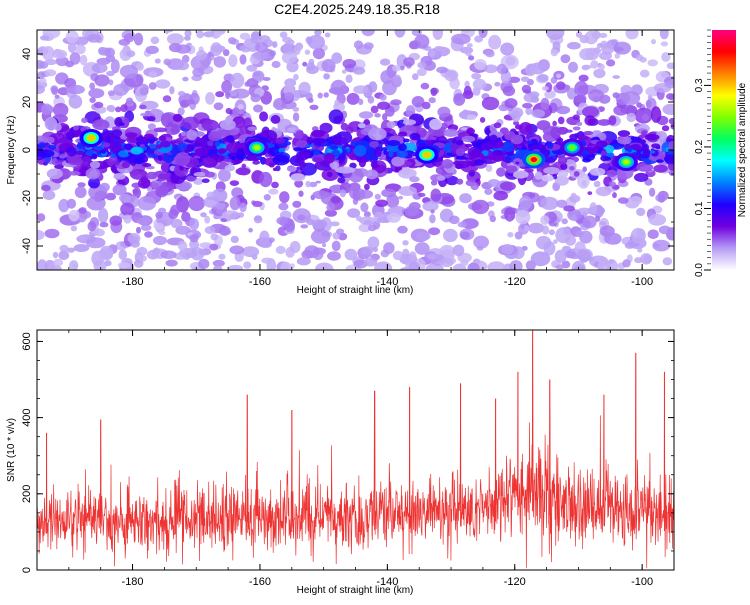  What do you see at coordinates (515, 282) in the screenshot?
I see `x-tick-label: -120` at bounding box center [515, 282].